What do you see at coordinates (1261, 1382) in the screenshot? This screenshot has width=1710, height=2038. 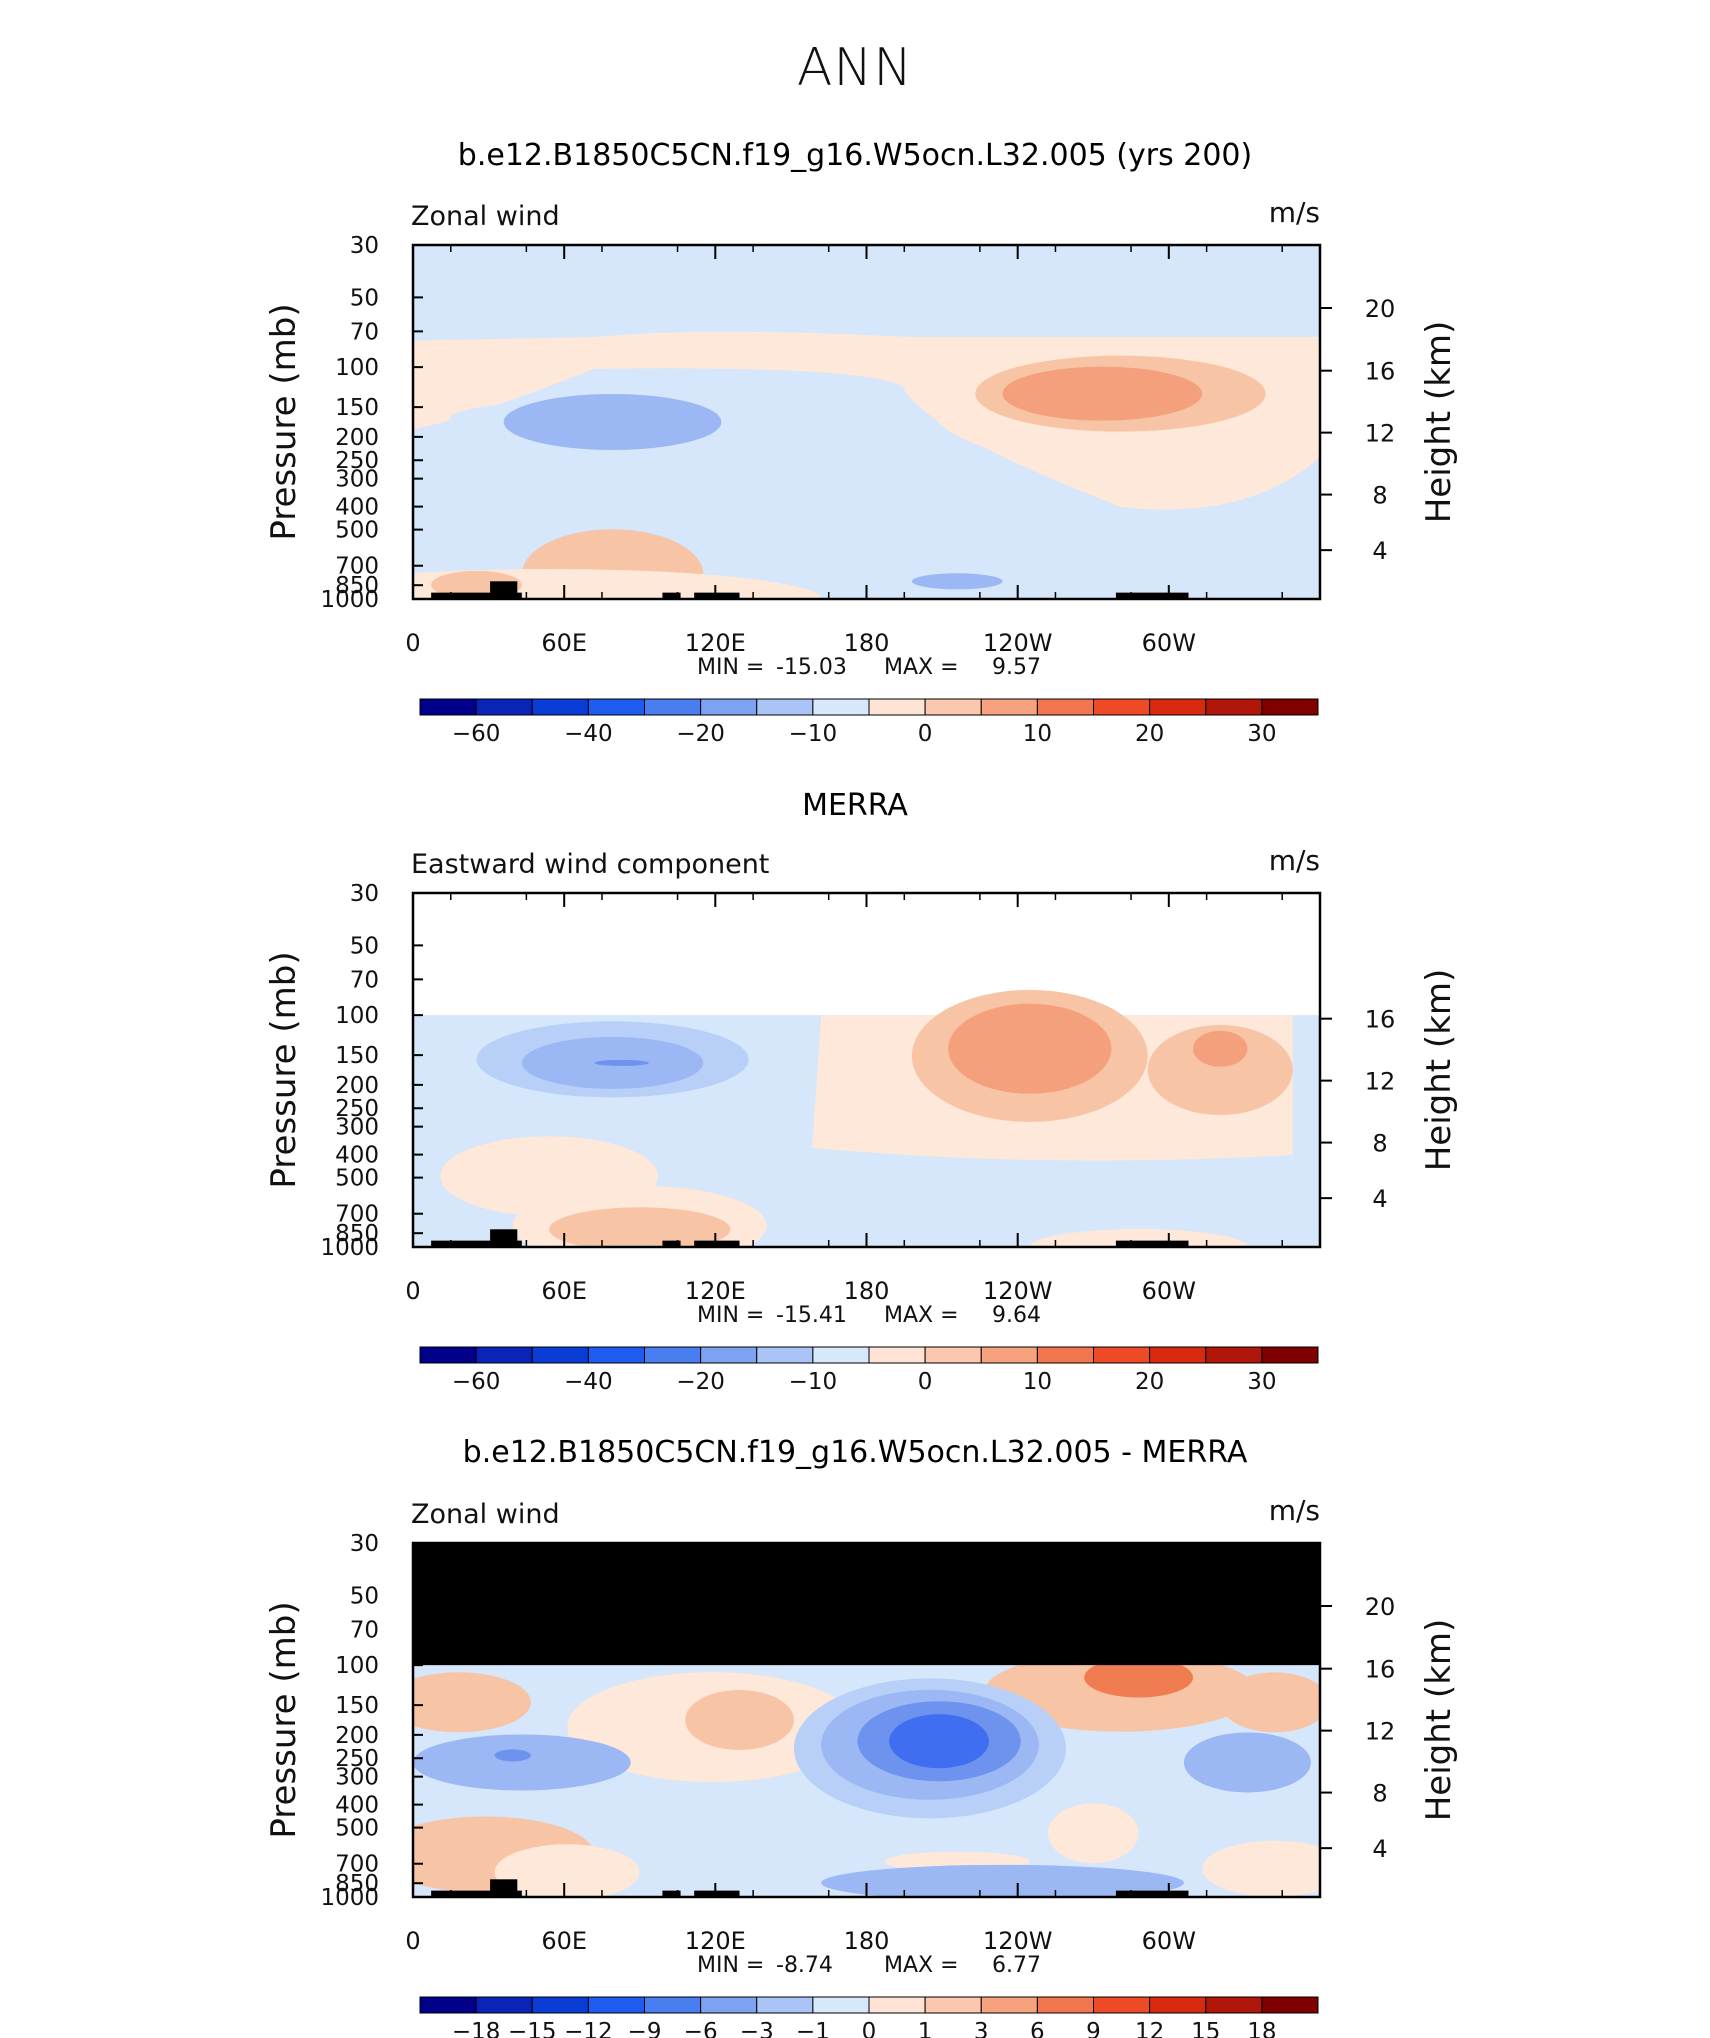 I see `colorbar-label: 30` at bounding box center [1261, 1382].